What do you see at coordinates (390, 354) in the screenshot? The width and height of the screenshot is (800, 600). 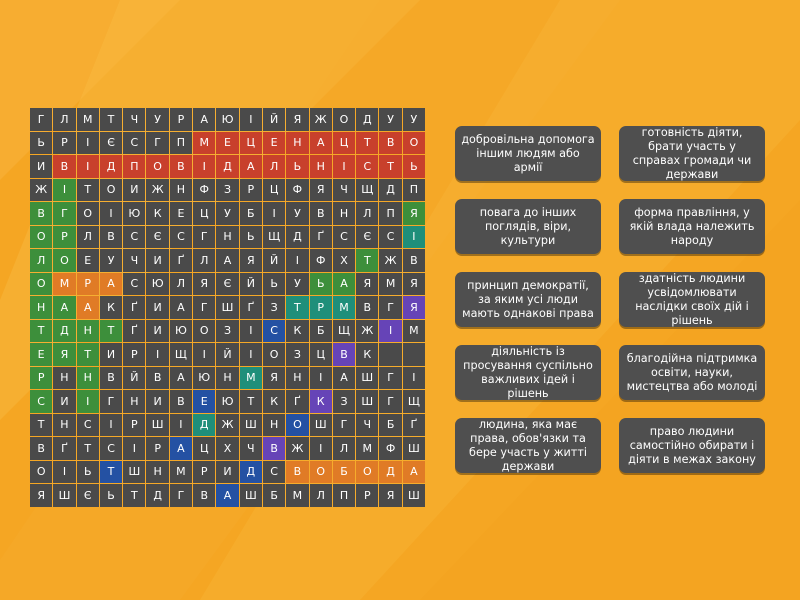 I see `grid-cell` at bounding box center [390, 354].